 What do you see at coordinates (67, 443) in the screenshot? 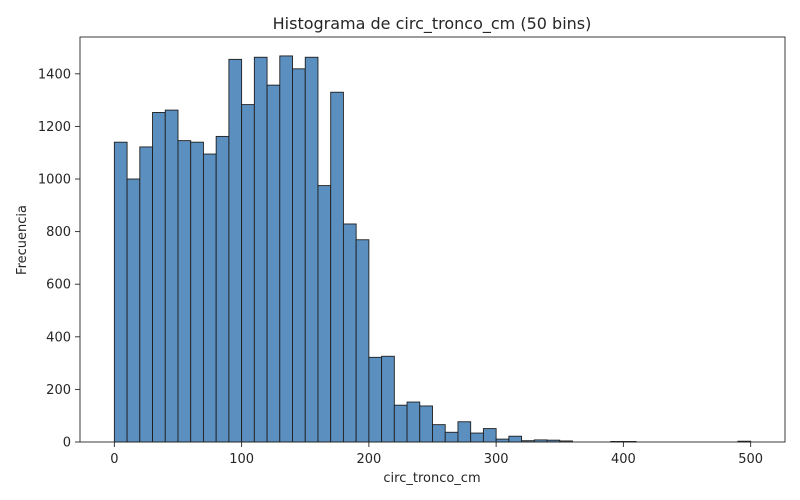
I see `y-tick-label: 0` at bounding box center [67, 443].